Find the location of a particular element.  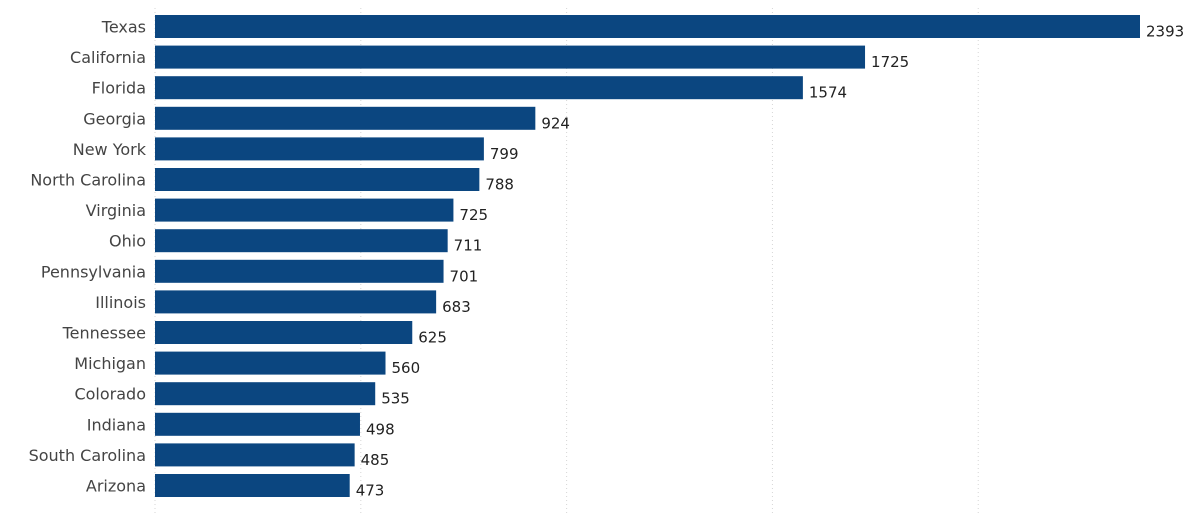

category-label: Colorado is located at coordinates (110, 394).